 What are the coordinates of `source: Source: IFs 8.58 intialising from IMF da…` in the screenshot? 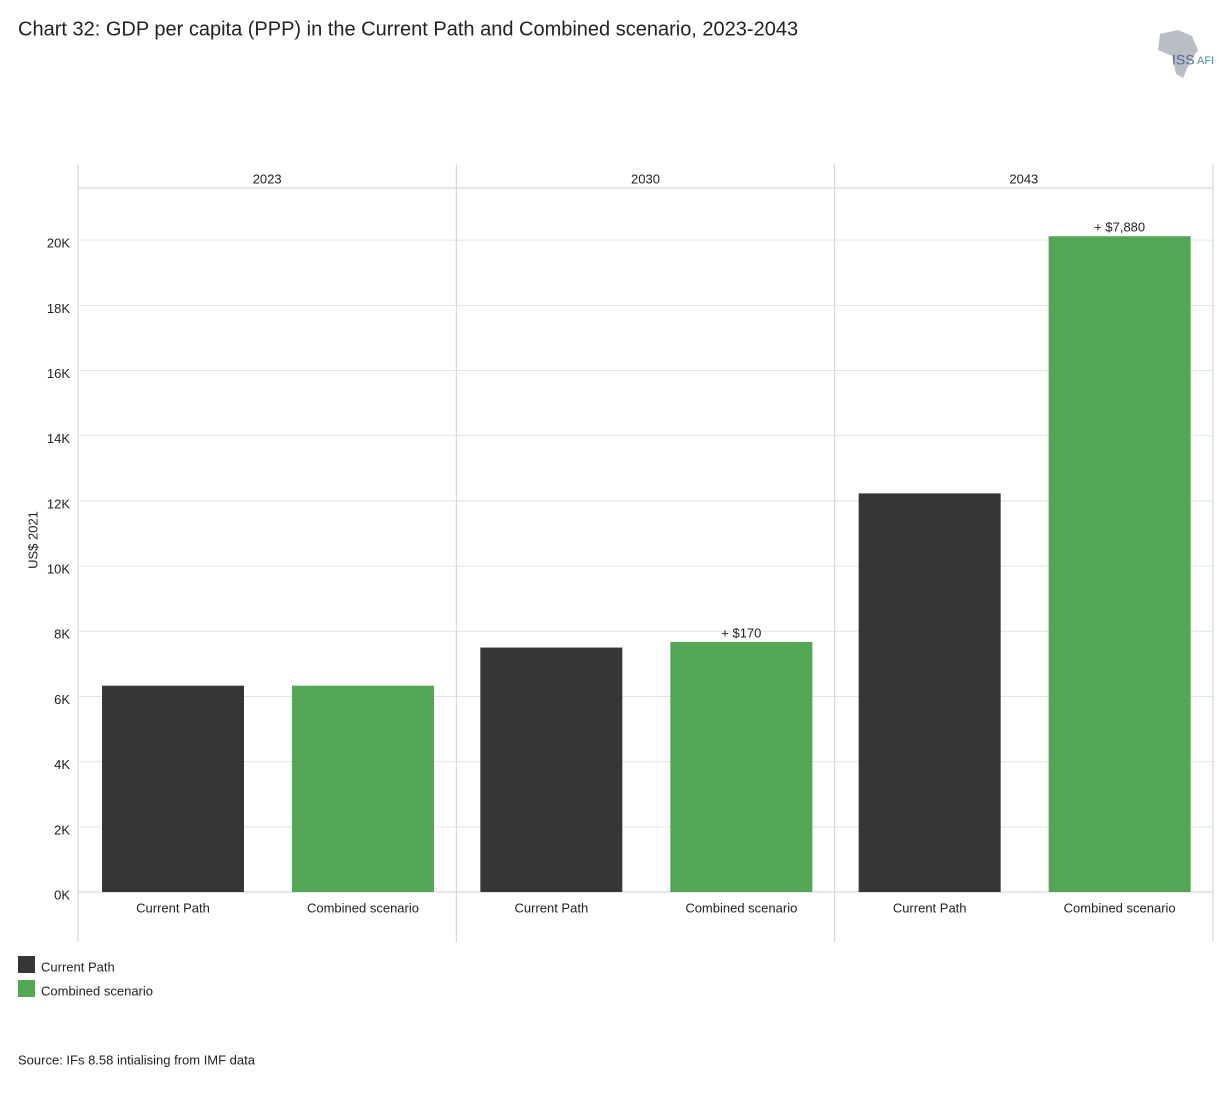 It's located at (137, 1059).